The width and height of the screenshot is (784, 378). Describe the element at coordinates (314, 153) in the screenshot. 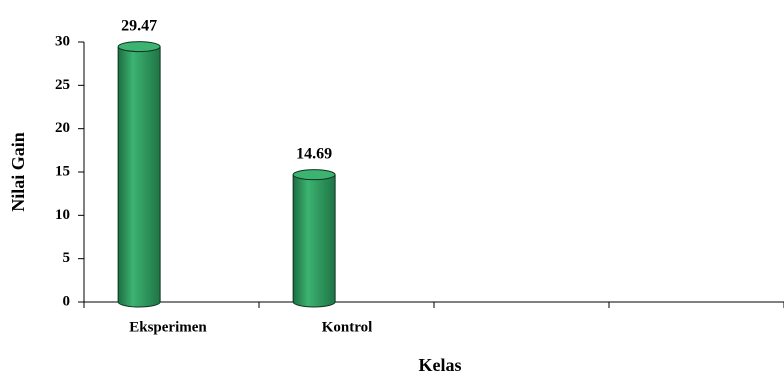

I see `value-label: 14.69` at that location.